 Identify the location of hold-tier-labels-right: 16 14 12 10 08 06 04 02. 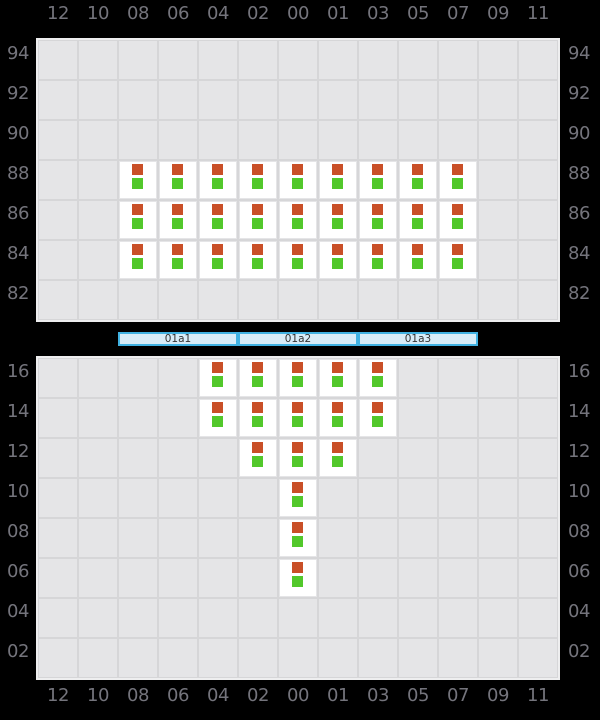
(579, 518).